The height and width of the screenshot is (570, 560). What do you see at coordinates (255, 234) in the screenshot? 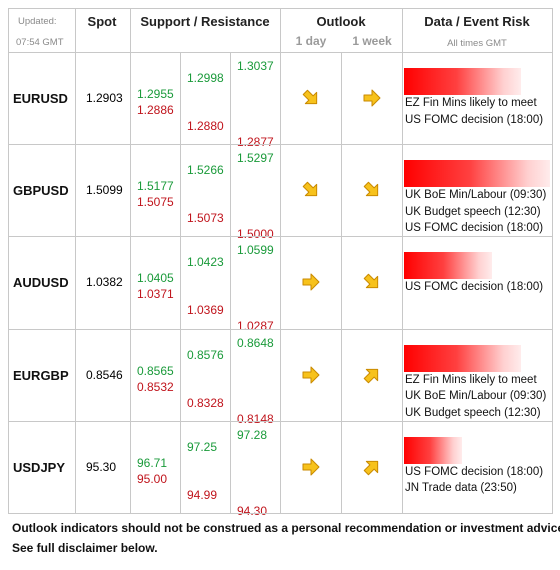
I see `support: 1.5000` at bounding box center [255, 234].